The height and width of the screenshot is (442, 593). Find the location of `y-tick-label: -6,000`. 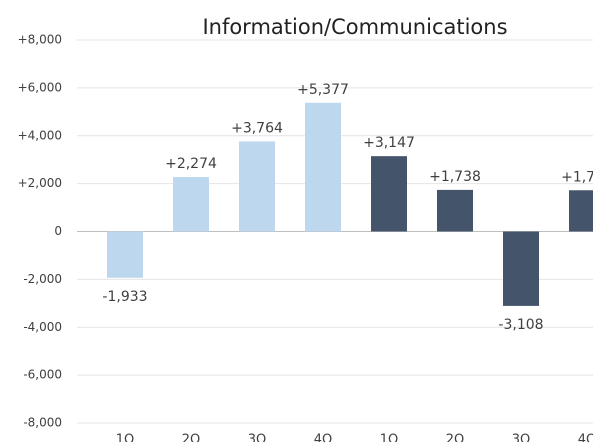

y-tick-label: -6,000 is located at coordinates (42, 375).